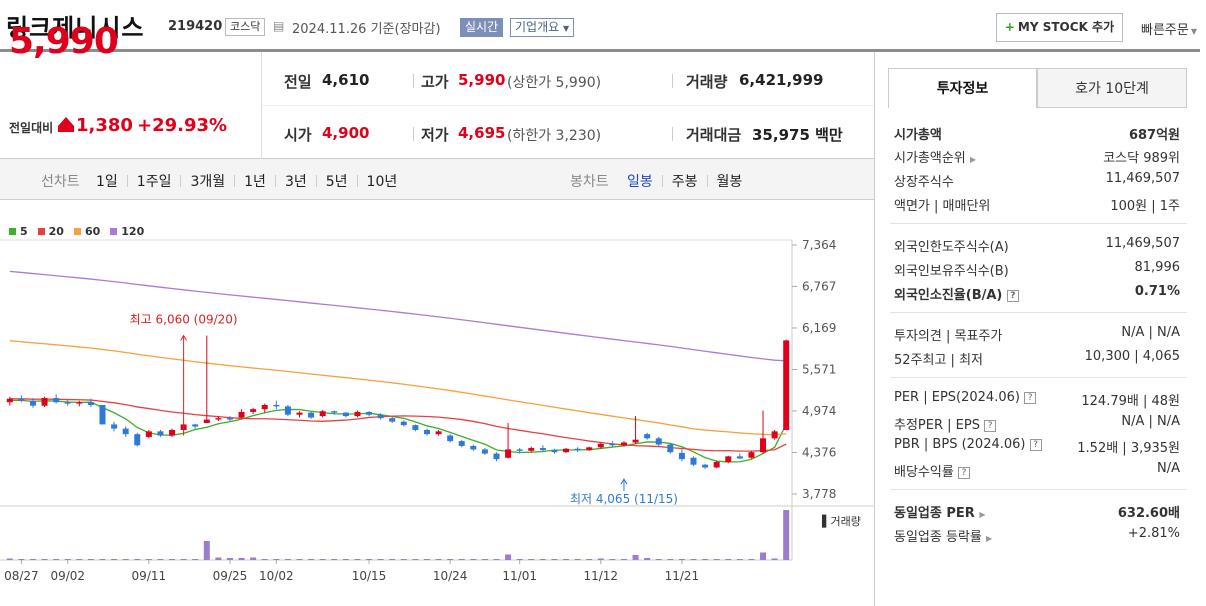 The width and height of the screenshot is (1206, 606). I want to click on opinion-value: N/A | N/A, so click(1150, 332).